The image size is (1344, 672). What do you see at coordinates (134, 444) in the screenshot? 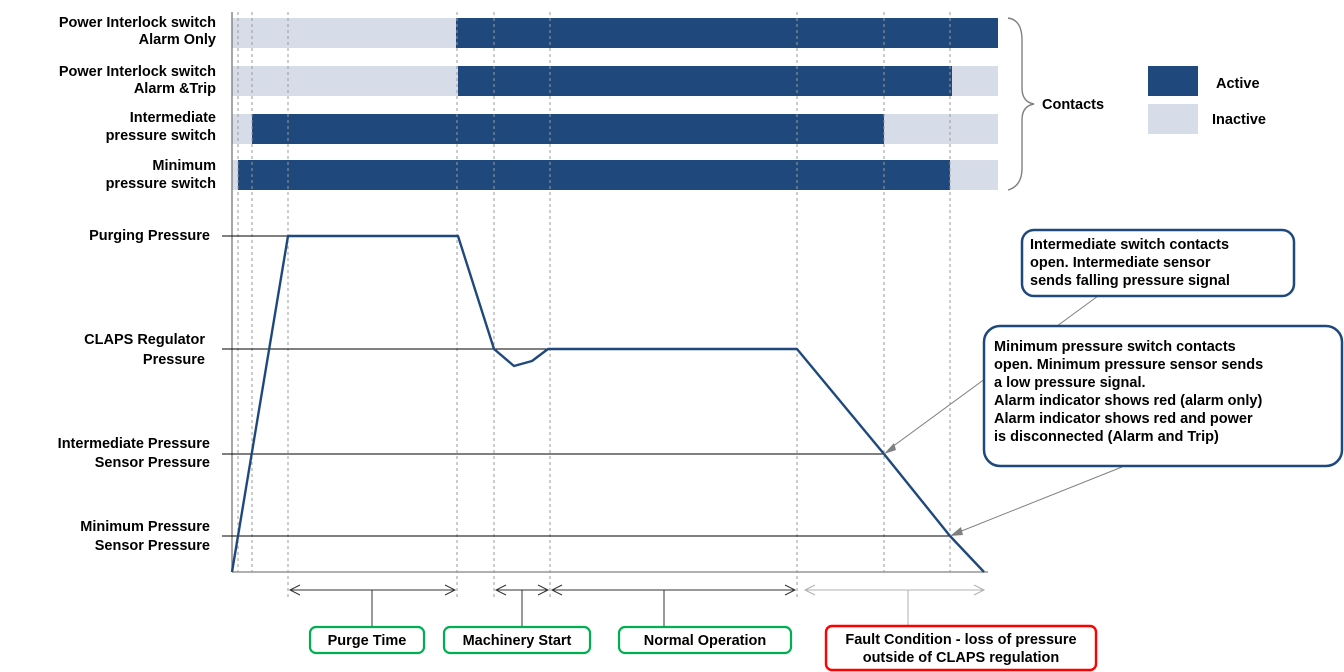
I see `intermediate-label-1: Intermediate Pressure` at bounding box center [134, 444].